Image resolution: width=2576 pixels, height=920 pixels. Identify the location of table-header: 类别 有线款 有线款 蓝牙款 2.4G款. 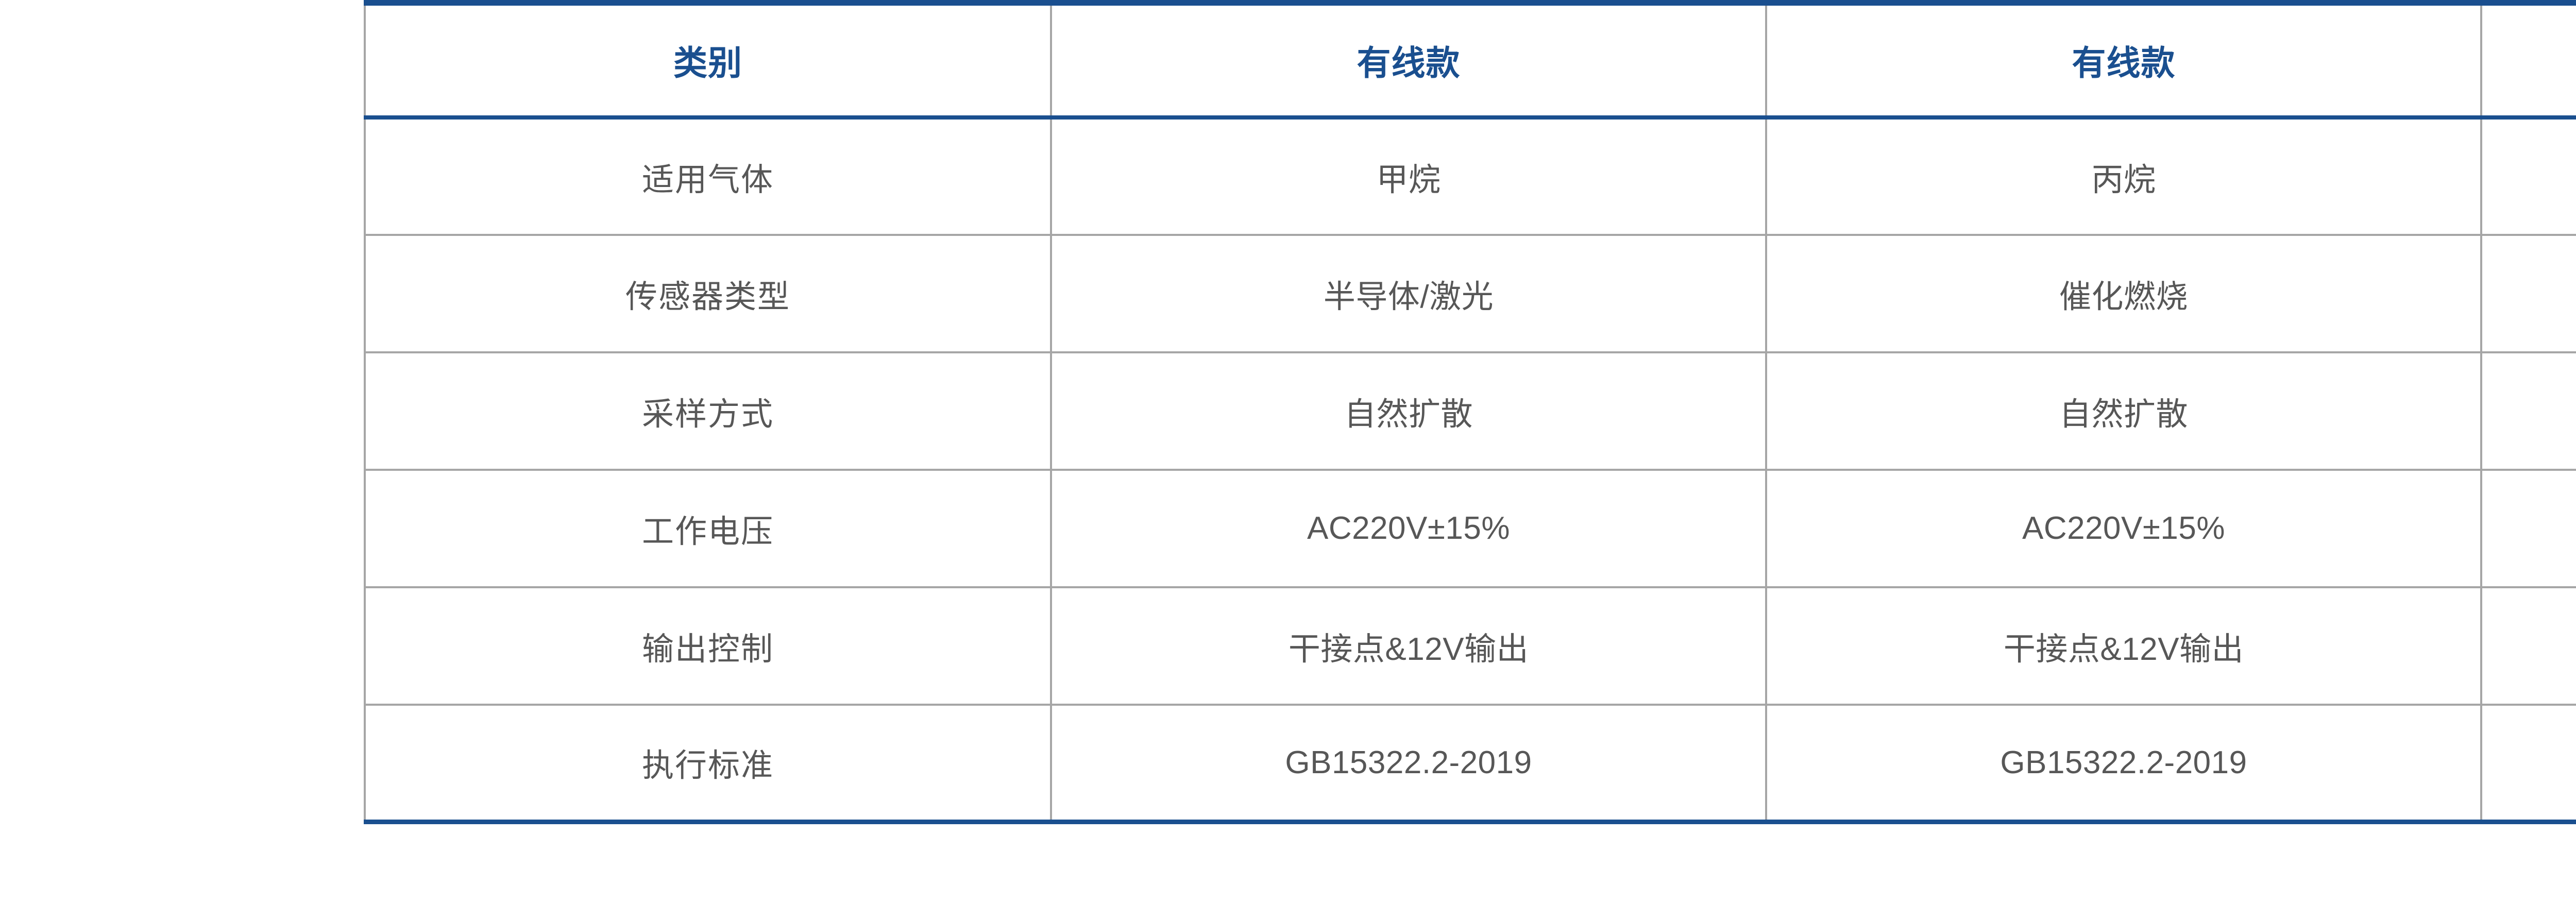
(1470, 60).